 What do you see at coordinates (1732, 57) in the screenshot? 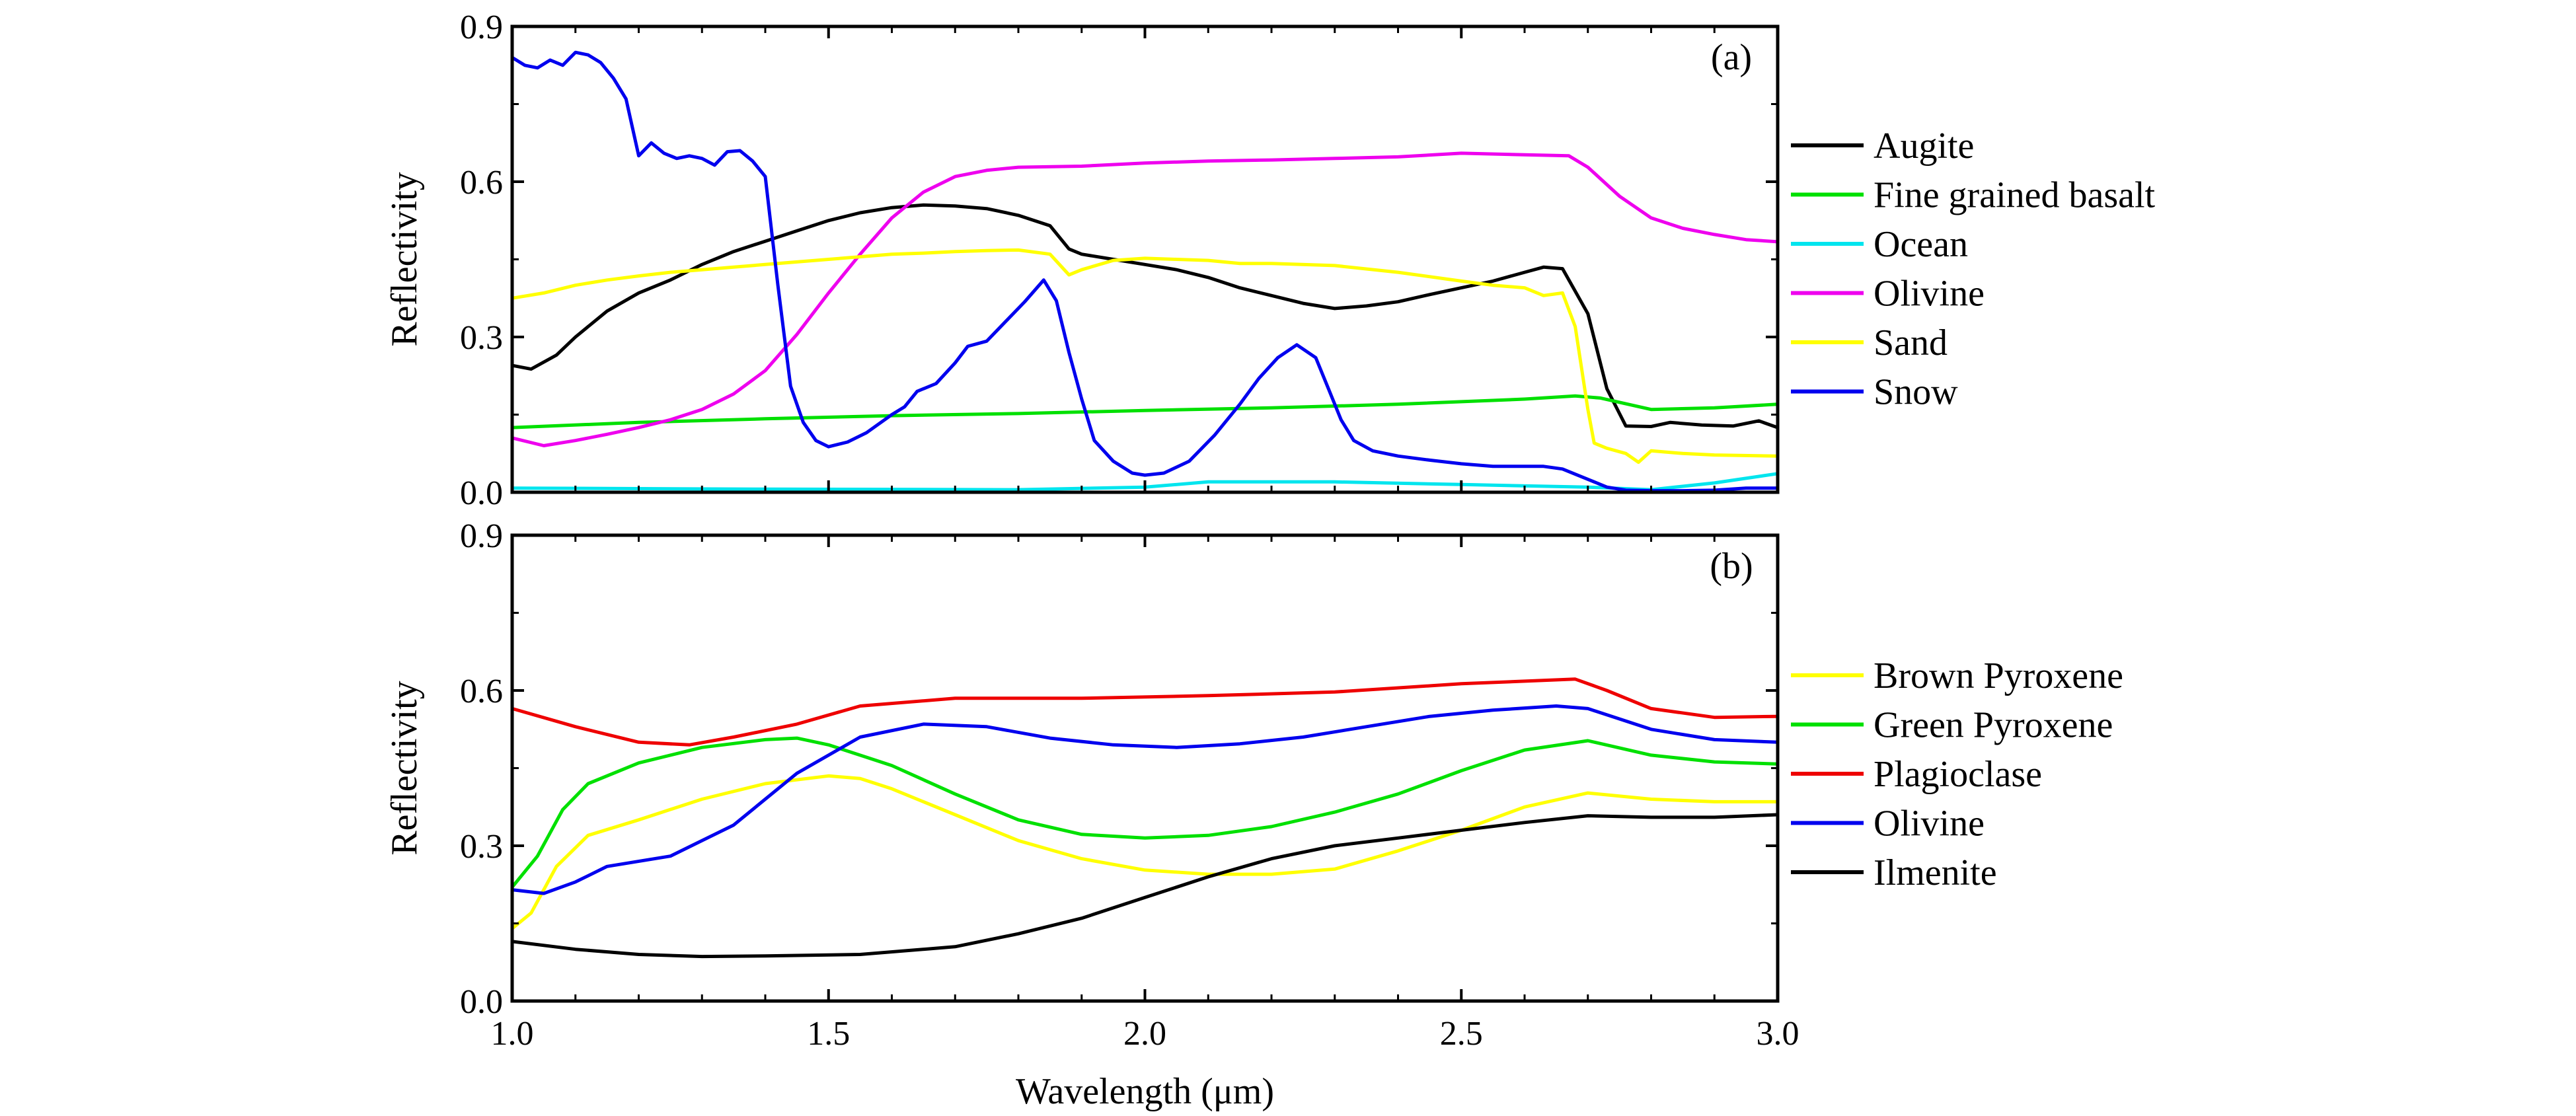
I see `panel-label: (a)` at bounding box center [1732, 57].